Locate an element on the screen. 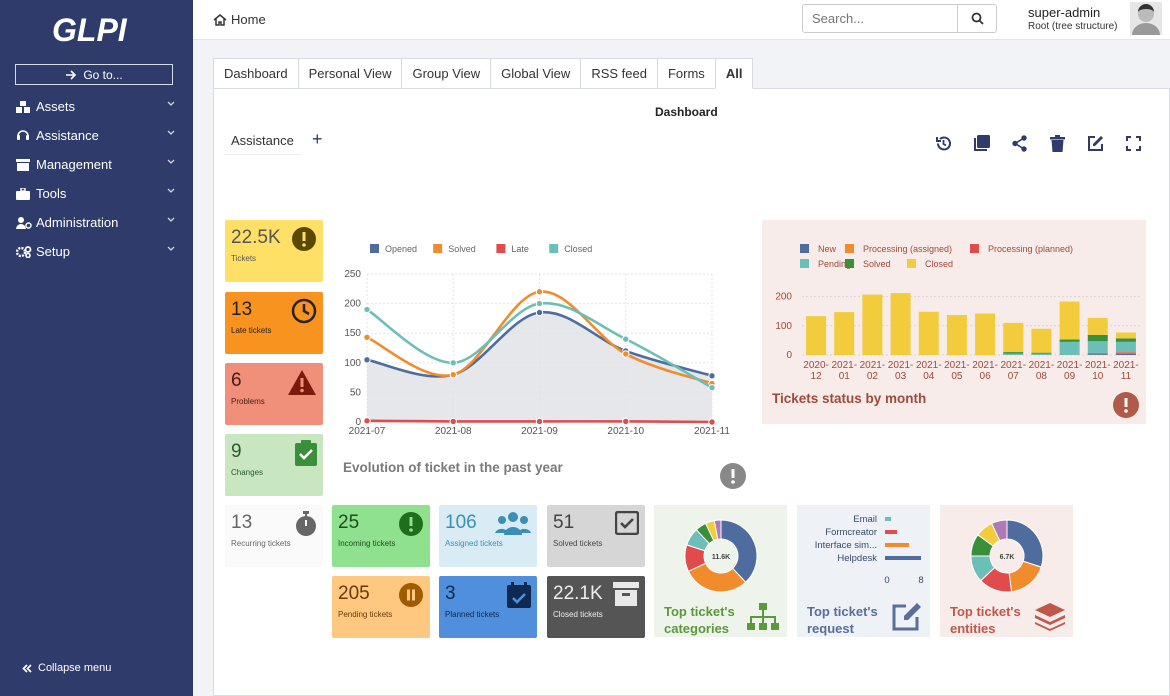  x-tick-label: 12 is located at coordinates (817, 376).